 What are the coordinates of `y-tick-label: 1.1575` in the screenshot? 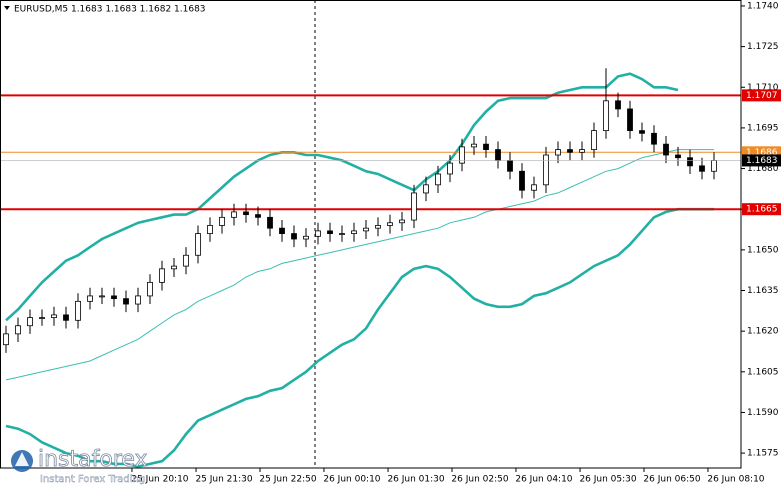 It's located at (763, 454).